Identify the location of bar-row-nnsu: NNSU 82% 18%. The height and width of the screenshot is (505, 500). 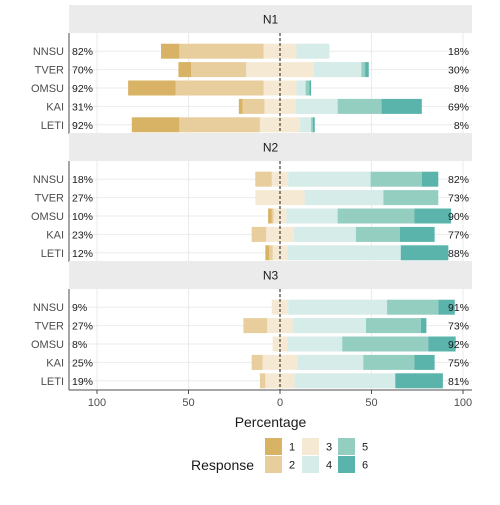
(252, 51).